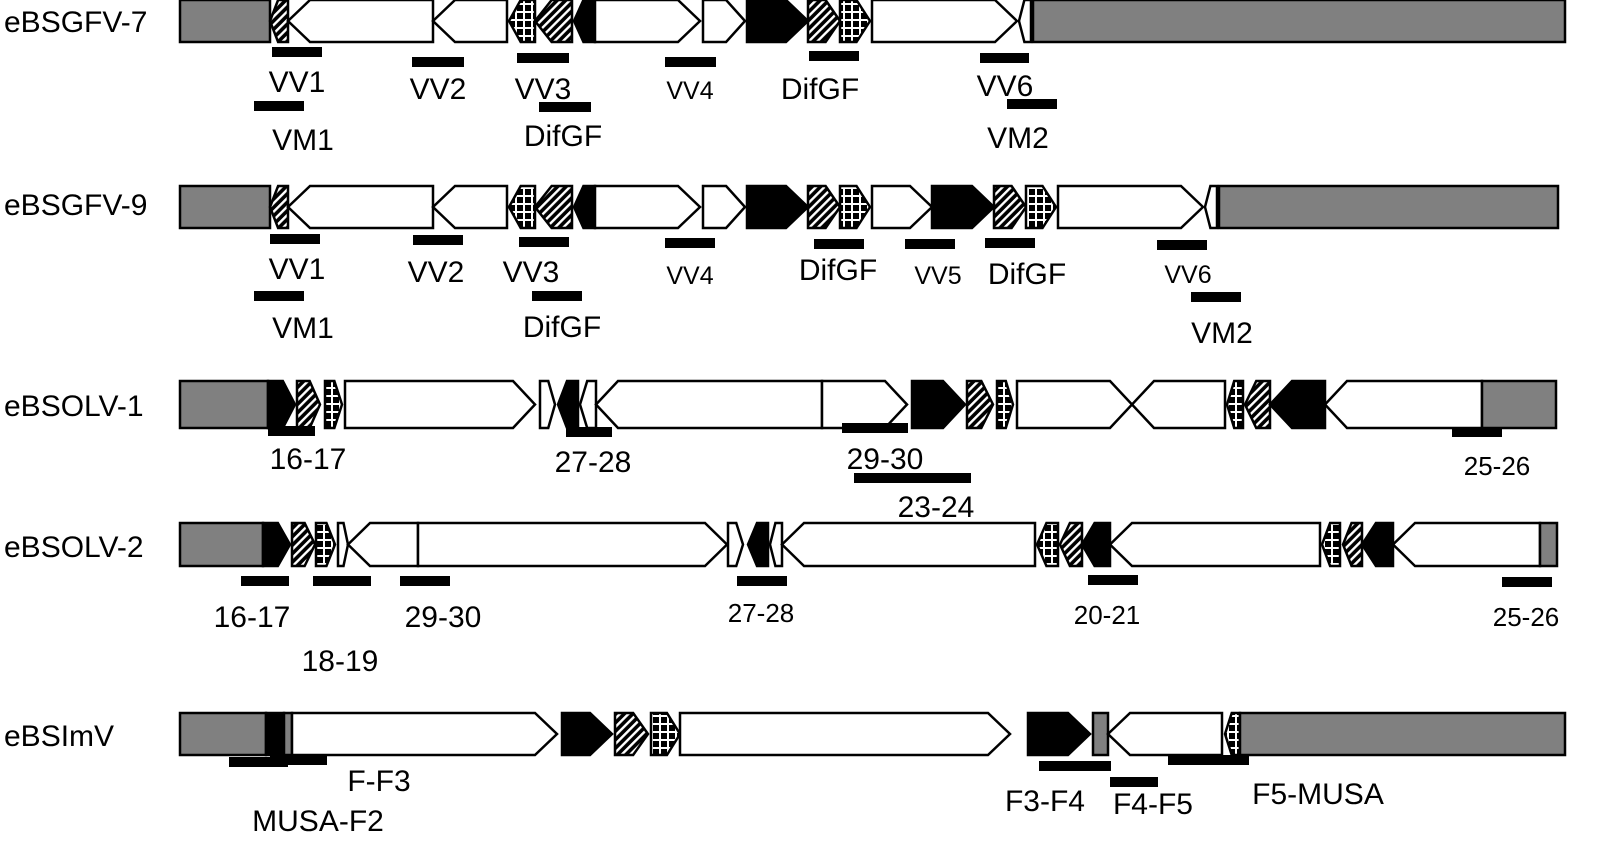  What do you see at coordinates (785, 774) in the screenshot?
I see `genome-row: eBSImV MUSA-F2 F-F3 F3-F4 F4-F5 F5-MUSA` at bounding box center [785, 774].